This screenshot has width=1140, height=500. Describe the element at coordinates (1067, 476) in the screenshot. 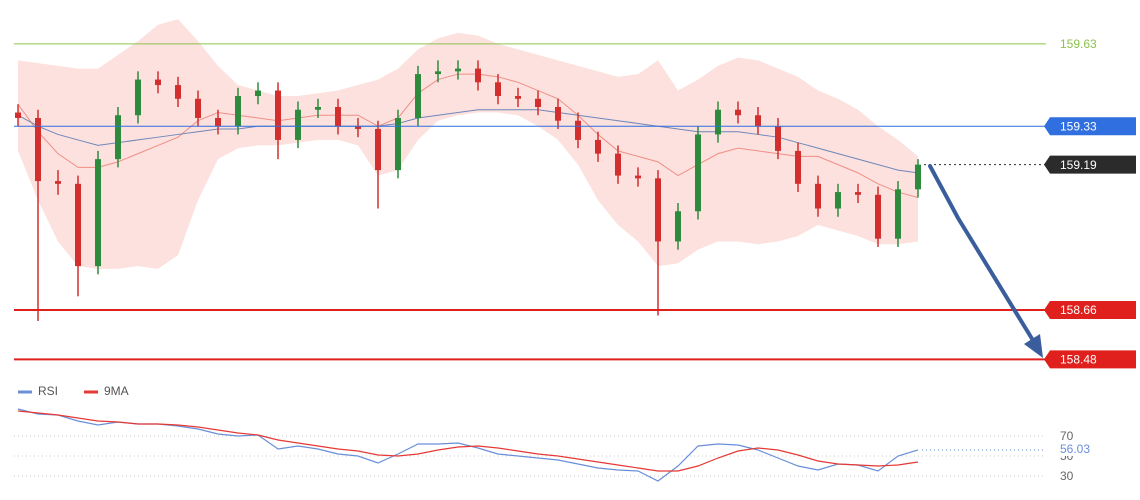

I see `y-tick-label: 30` at that location.